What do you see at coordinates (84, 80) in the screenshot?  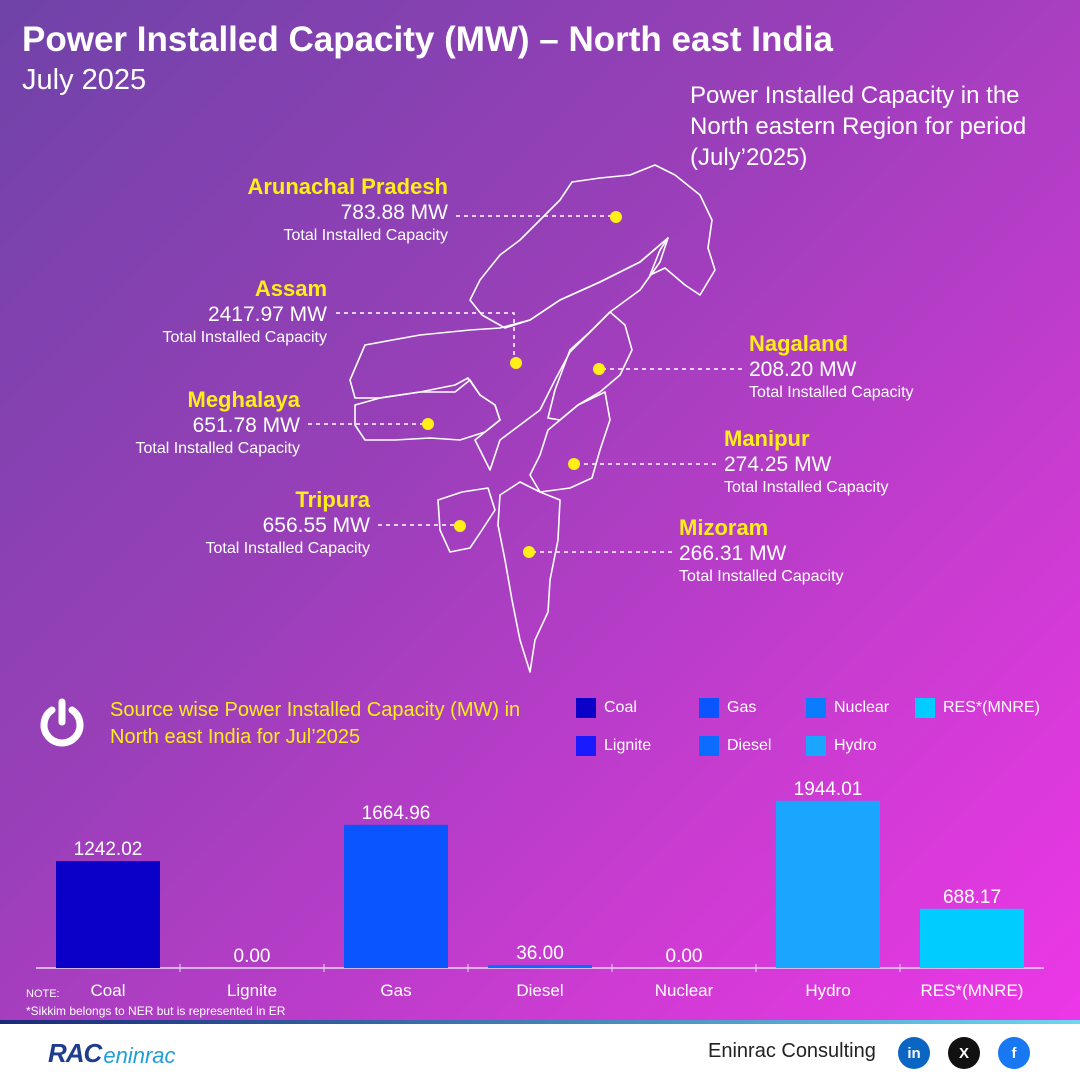 I see `page-subtitle: July 2025` at bounding box center [84, 80].